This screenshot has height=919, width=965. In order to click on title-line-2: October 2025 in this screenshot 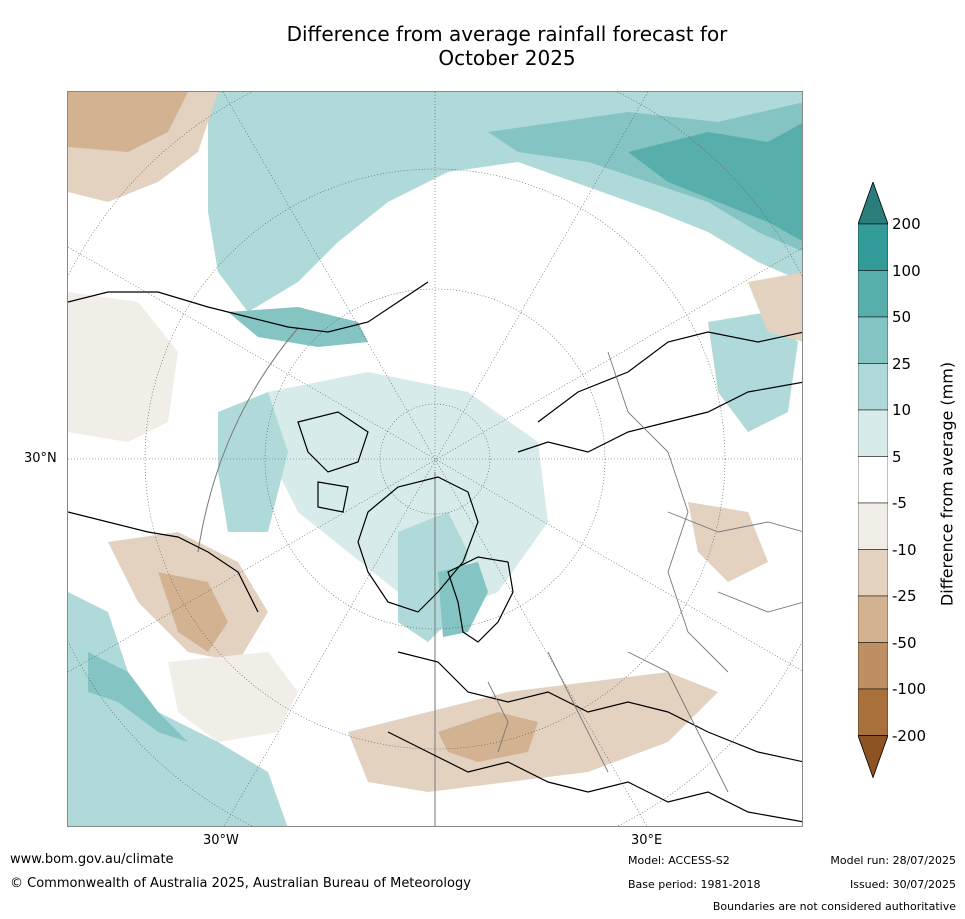, I will do `click(507, 58)`.